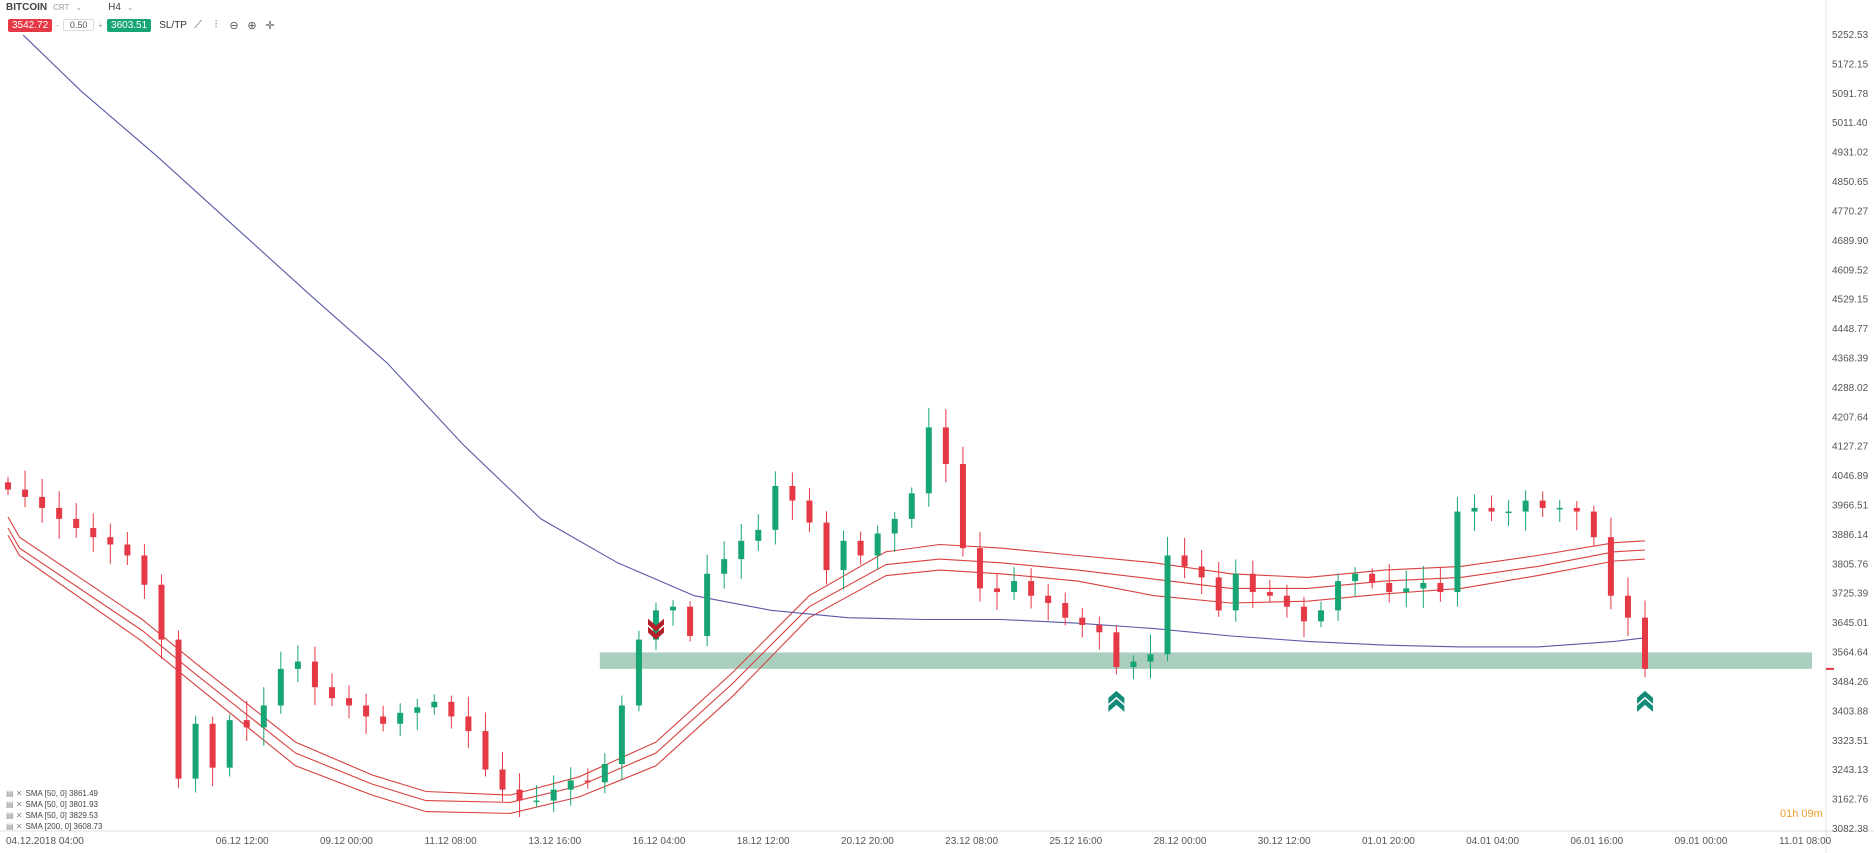 The height and width of the screenshot is (853, 1874). What do you see at coordinates (1850, 64) in the screenshot?
I see `y-tick-label: 5172.15` at bounding box center [1850, 64].